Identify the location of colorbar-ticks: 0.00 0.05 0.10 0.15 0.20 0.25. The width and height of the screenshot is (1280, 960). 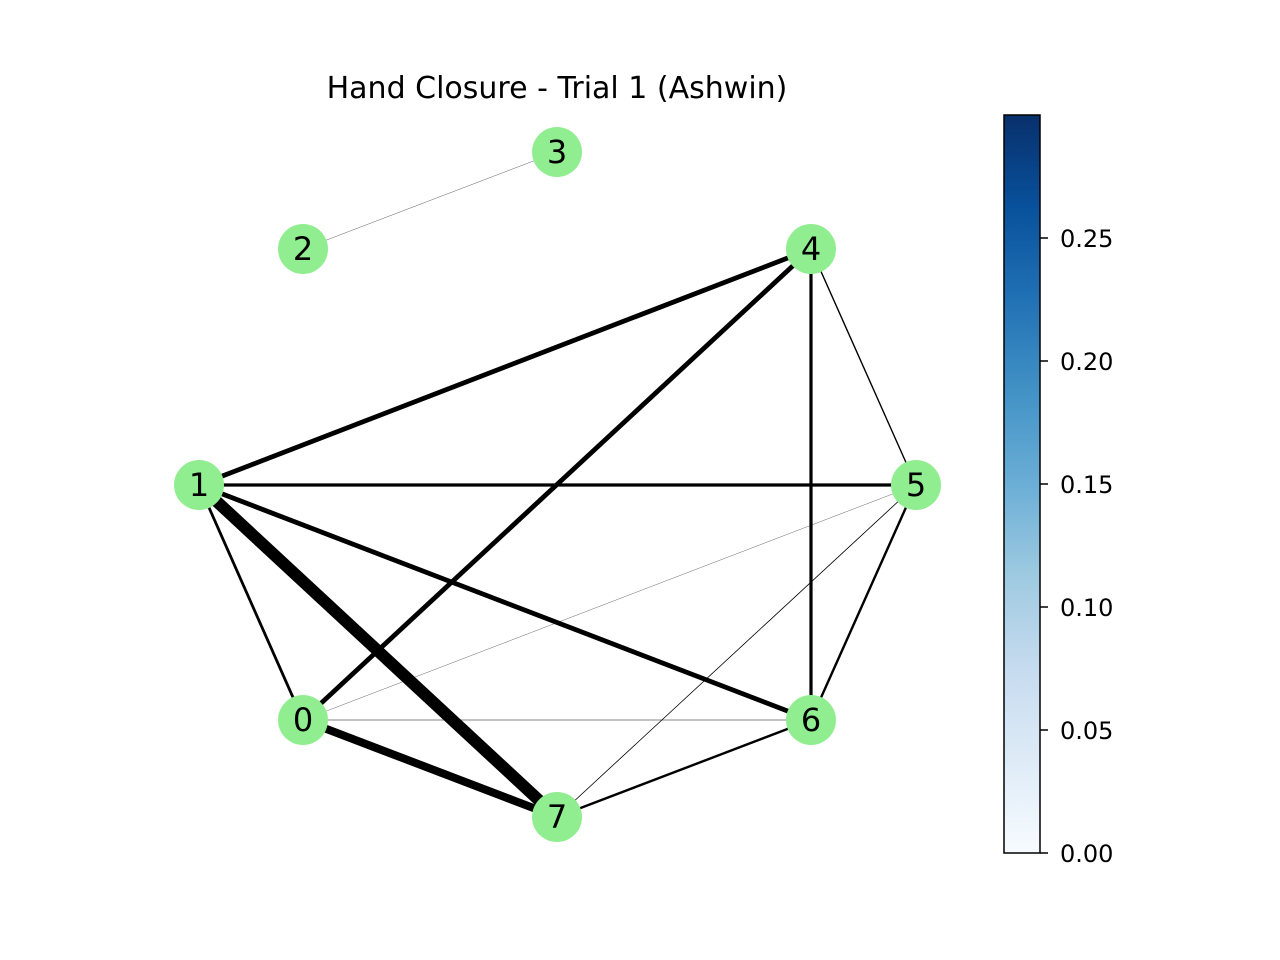
(1076, 546).